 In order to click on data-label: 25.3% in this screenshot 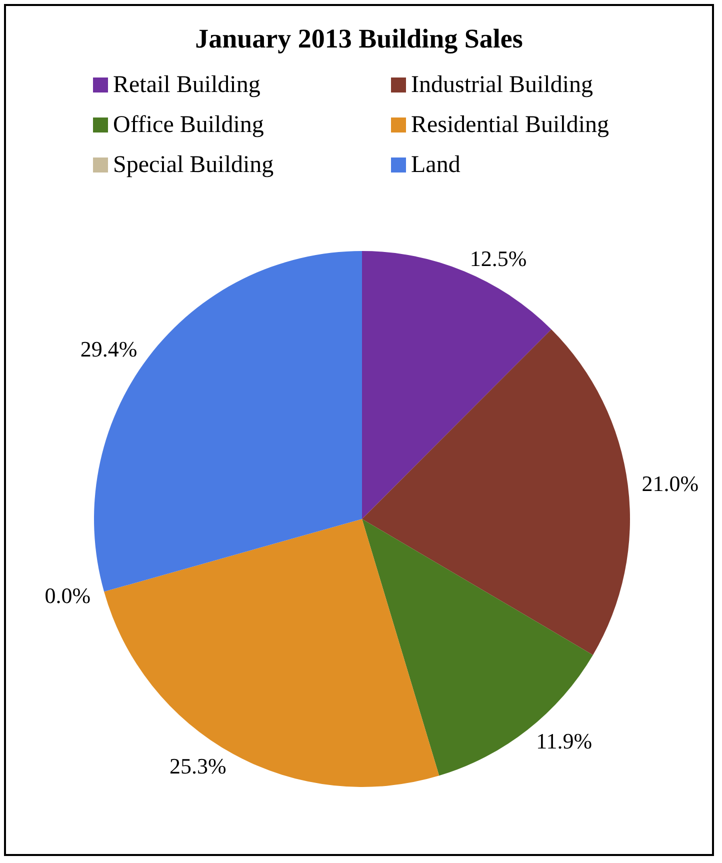, I will do `click(197, 766)`.